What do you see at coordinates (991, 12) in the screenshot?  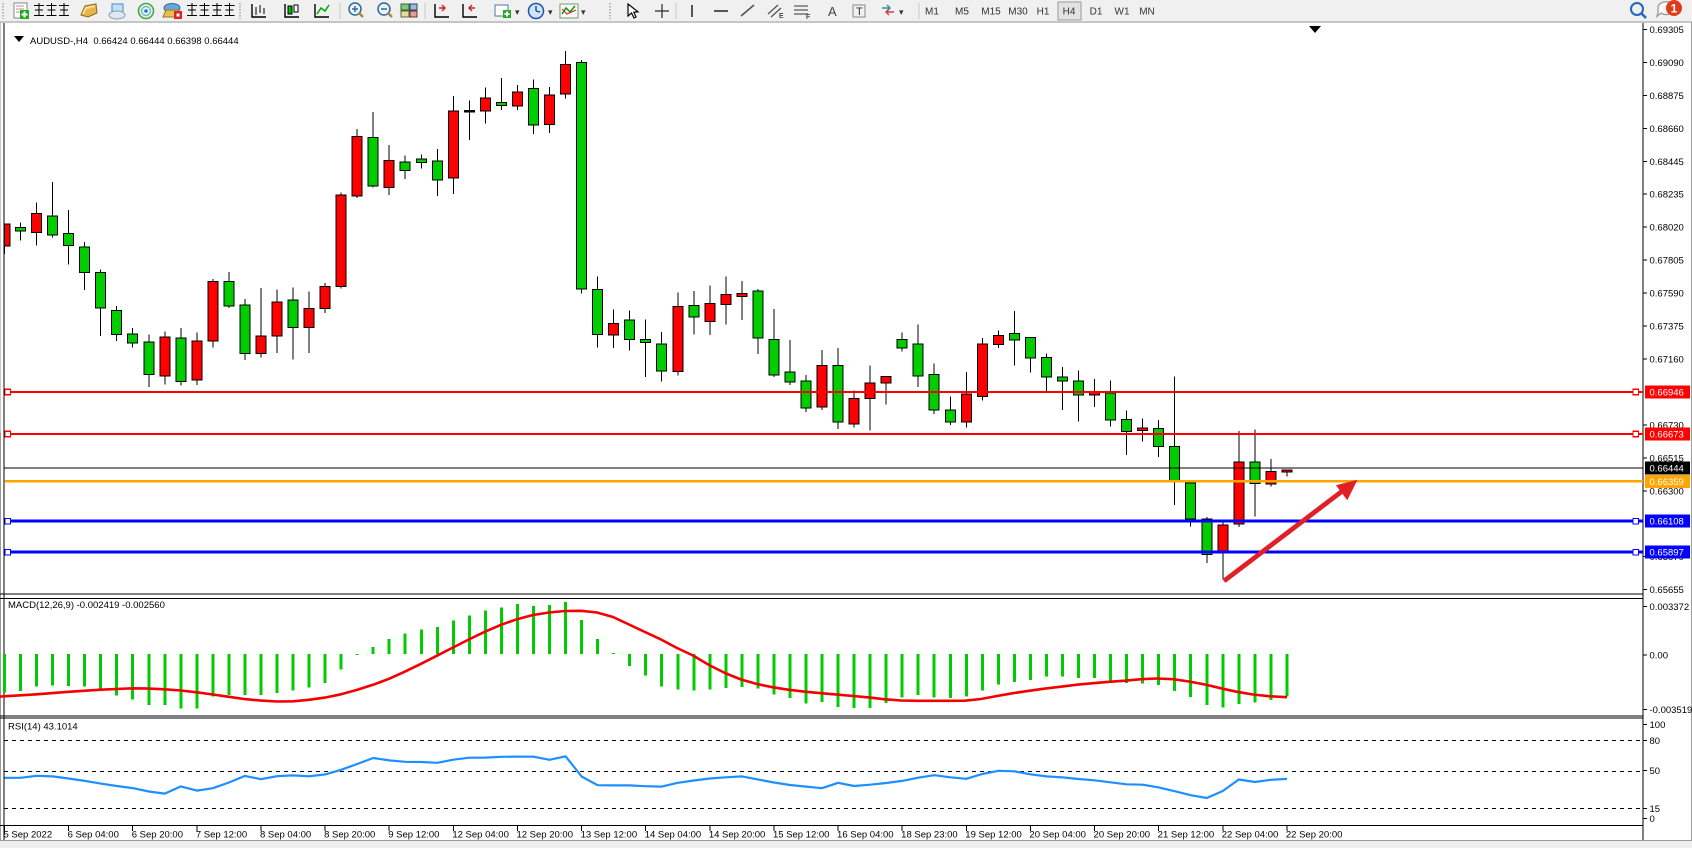 I see `svg-text: M15` at bounding box center [991, 12].